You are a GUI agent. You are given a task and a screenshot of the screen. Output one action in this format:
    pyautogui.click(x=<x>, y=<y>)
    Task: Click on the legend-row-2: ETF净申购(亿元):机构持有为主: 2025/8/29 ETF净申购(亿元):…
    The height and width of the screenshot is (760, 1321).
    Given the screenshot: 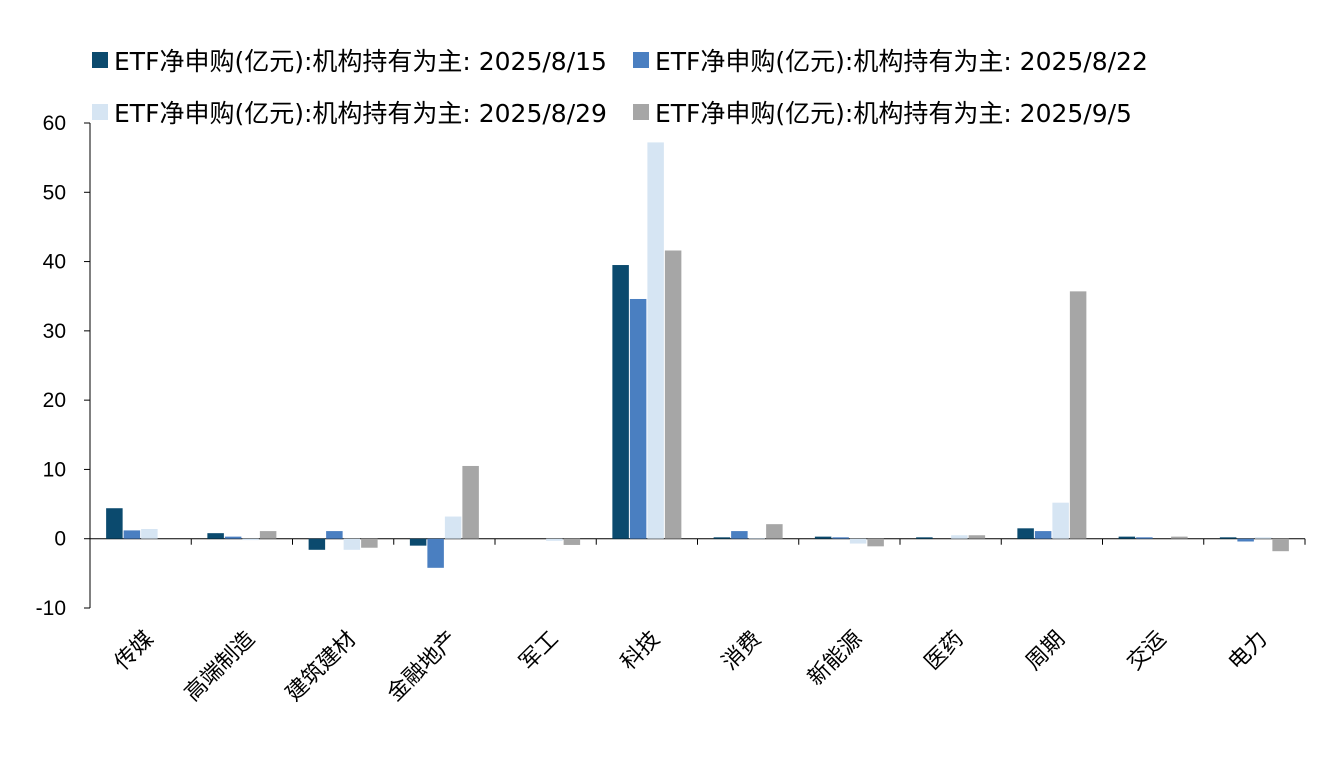 What is the action you would take?
    pyautogui.click(x=692, y=112)
    